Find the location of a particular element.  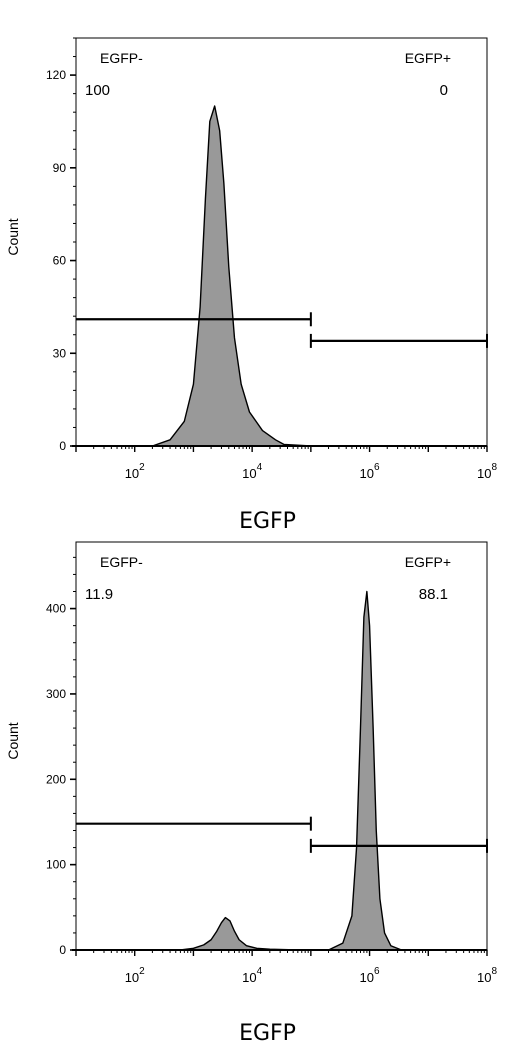

gate-percent: 100 is located at coordinates (97, 90).